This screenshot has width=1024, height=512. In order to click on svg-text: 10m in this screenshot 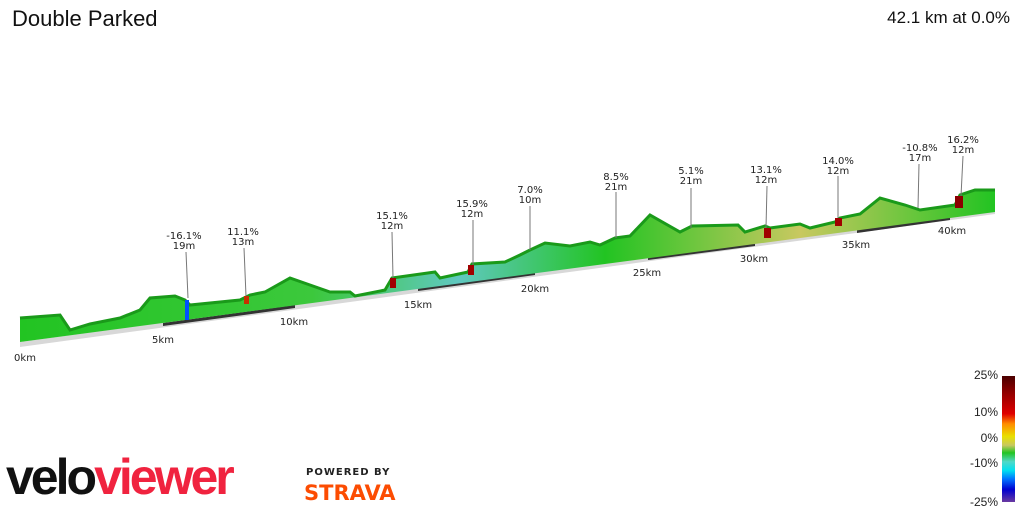, I will do `click(530, 200)`.